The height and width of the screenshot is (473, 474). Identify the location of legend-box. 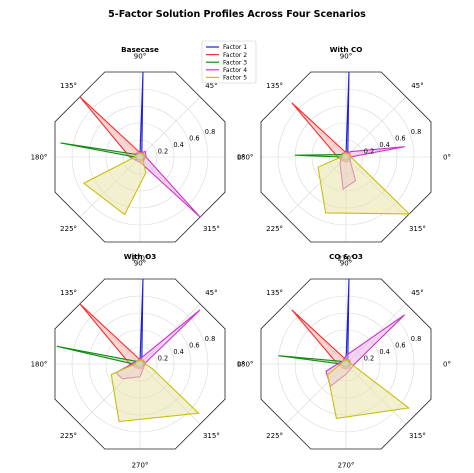
(229, 62).